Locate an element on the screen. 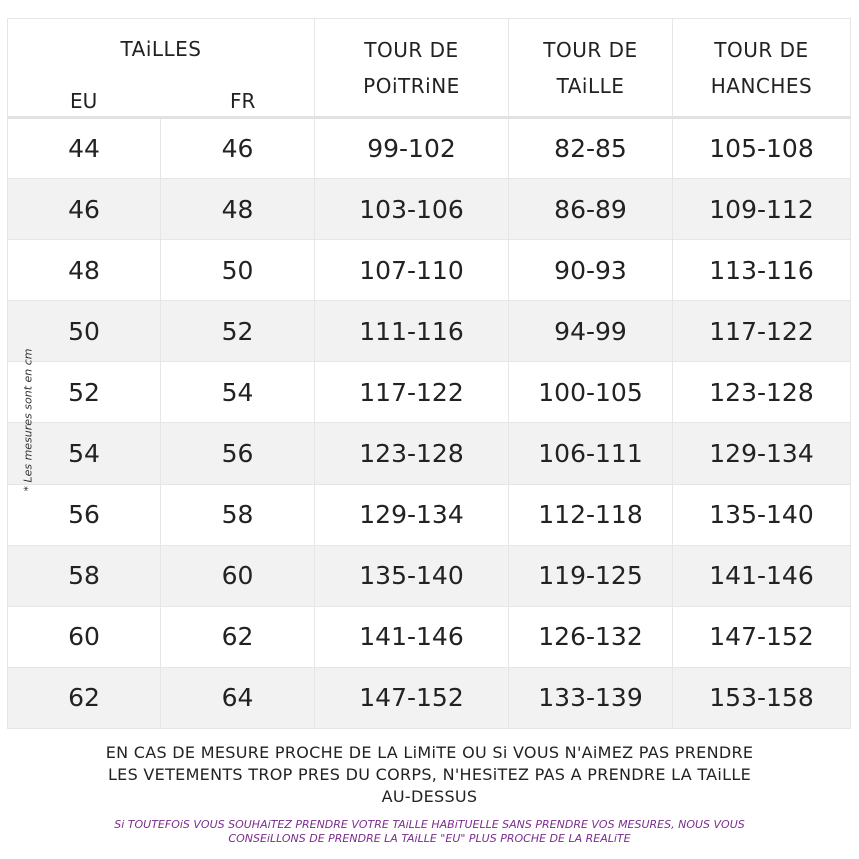 This screenshot has height=859, width=859. eu-size-cell: 48 is located at coordinates (84, 270).